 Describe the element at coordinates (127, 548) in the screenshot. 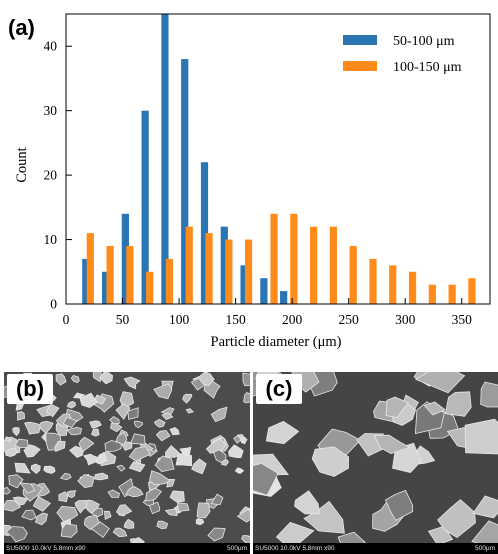

I see `sem-info-bar-b: SU5000 10.0kV 5.8mm x90 500μm` at that location.